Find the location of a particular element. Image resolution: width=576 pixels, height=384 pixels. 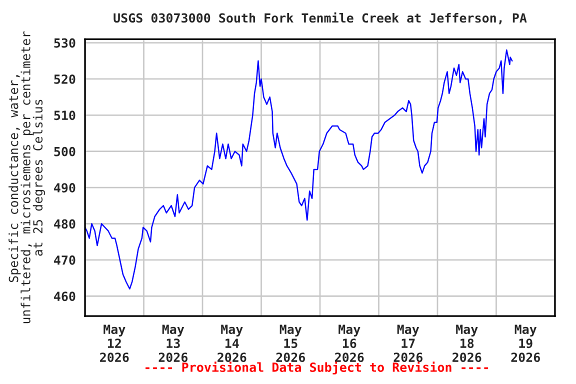

x-tick-label: May 19 2026 is located at coordinates (525, 343).